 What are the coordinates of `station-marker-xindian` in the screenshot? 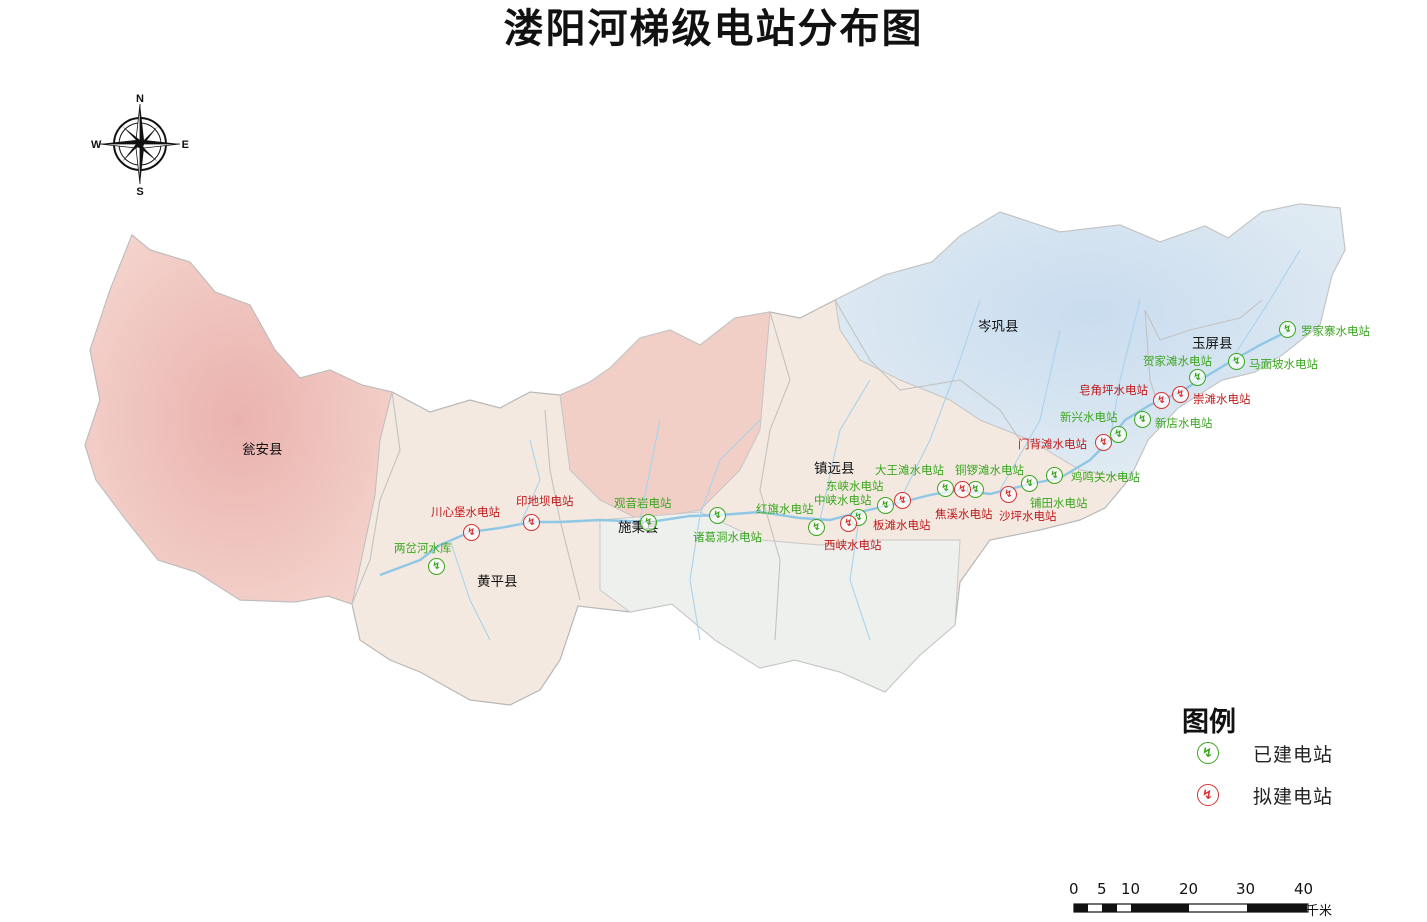 It's located at (1142, 419).